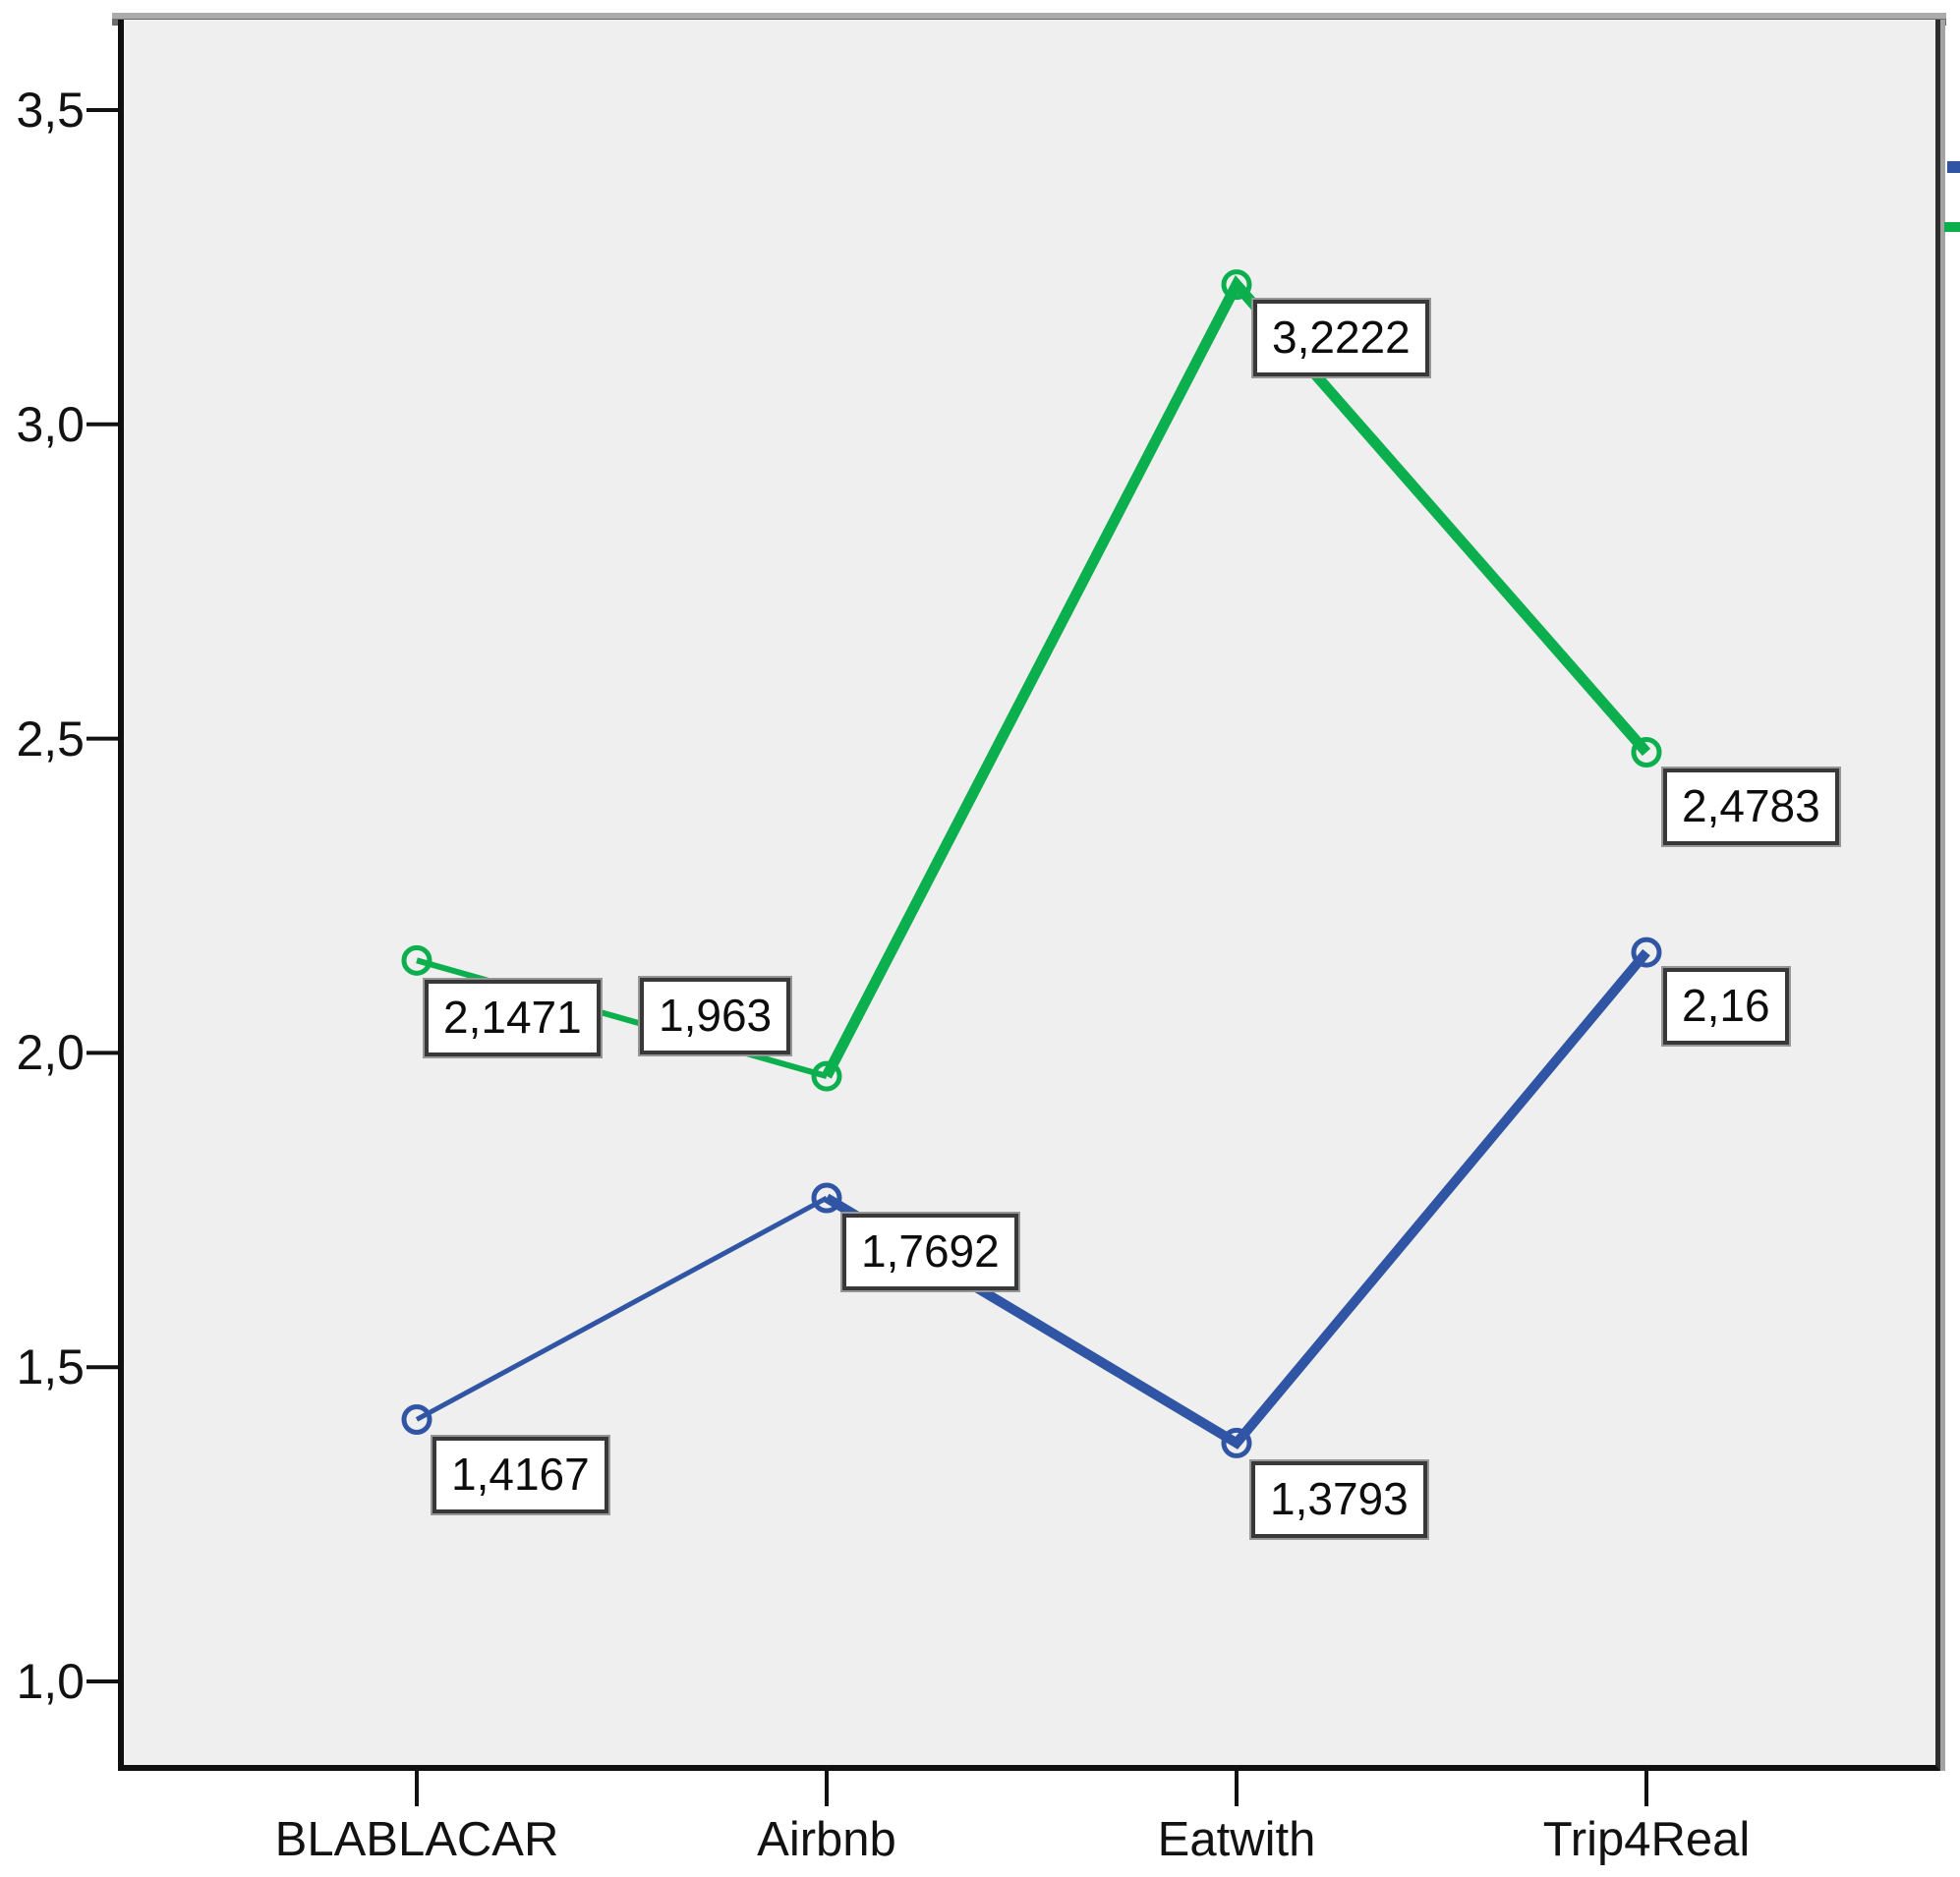 This screenshot has width=1960, height=1877. What do you see at coordinates (716, 1017) in the screenshot?
I see `data-point-value-label: 1,963` at bounding box center [716, 1017].